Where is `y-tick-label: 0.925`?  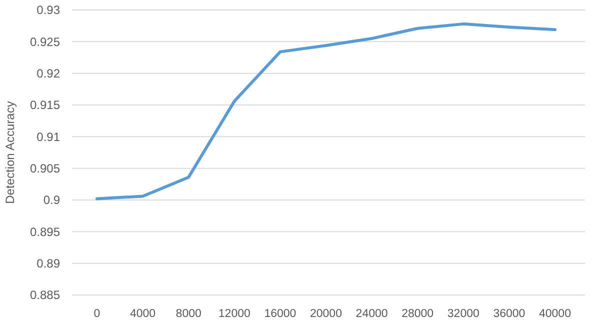
y-tick-label: 0.925 is located at coordinates (45, 41).